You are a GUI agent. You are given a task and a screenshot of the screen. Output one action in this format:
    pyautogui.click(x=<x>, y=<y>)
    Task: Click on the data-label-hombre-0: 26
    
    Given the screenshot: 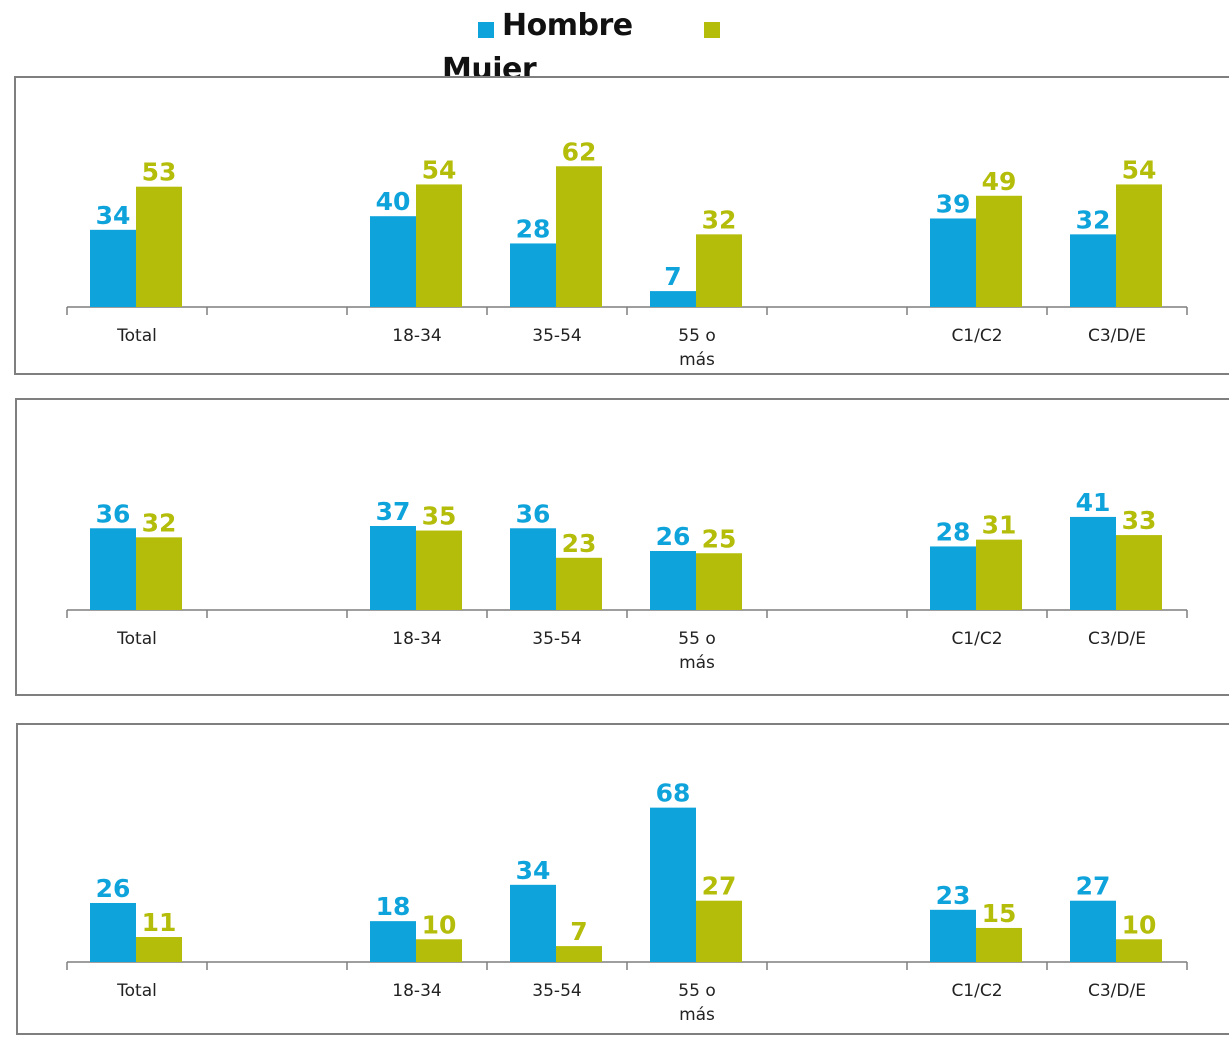 What is the action you would take?
    pyautogui.click(x=113, y=888)
    